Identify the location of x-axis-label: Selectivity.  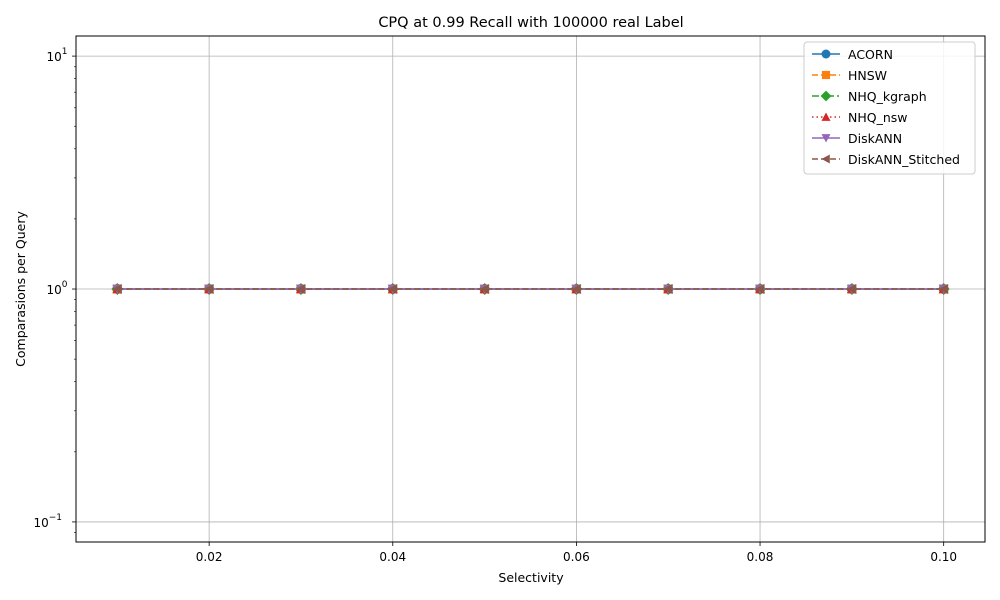
(531, 577).